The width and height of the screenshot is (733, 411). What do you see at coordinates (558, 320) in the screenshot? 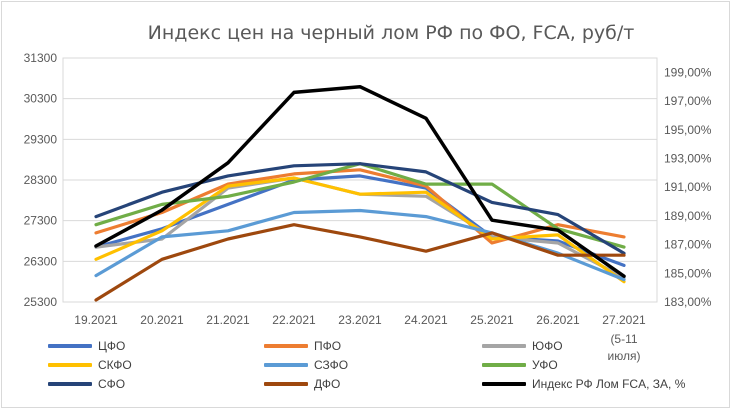
I see `x-tick-label: 26.2021` at bounding box center [558, 320].